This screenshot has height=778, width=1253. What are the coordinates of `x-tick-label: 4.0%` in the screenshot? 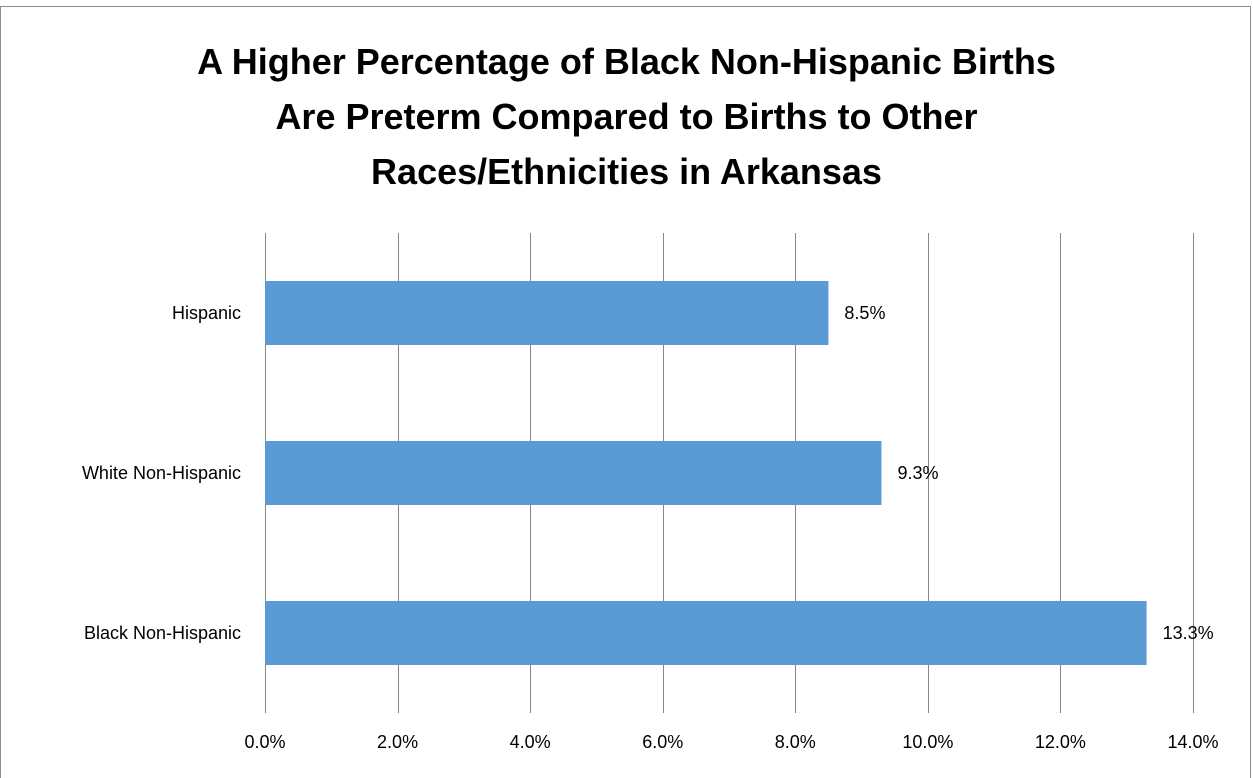 It's located at (530, 742).